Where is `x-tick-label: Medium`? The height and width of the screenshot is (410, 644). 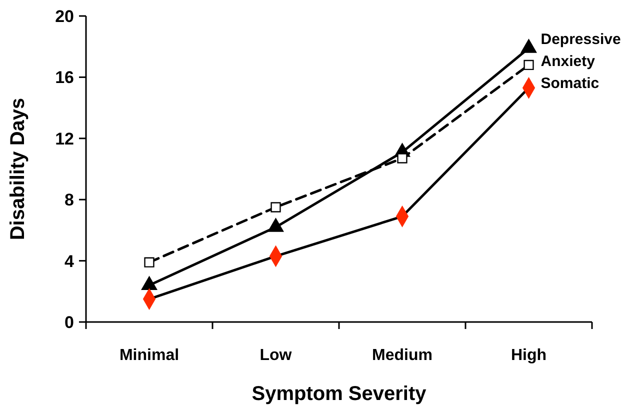 x-tick-label: Medium is located at coordinates (402, 355).